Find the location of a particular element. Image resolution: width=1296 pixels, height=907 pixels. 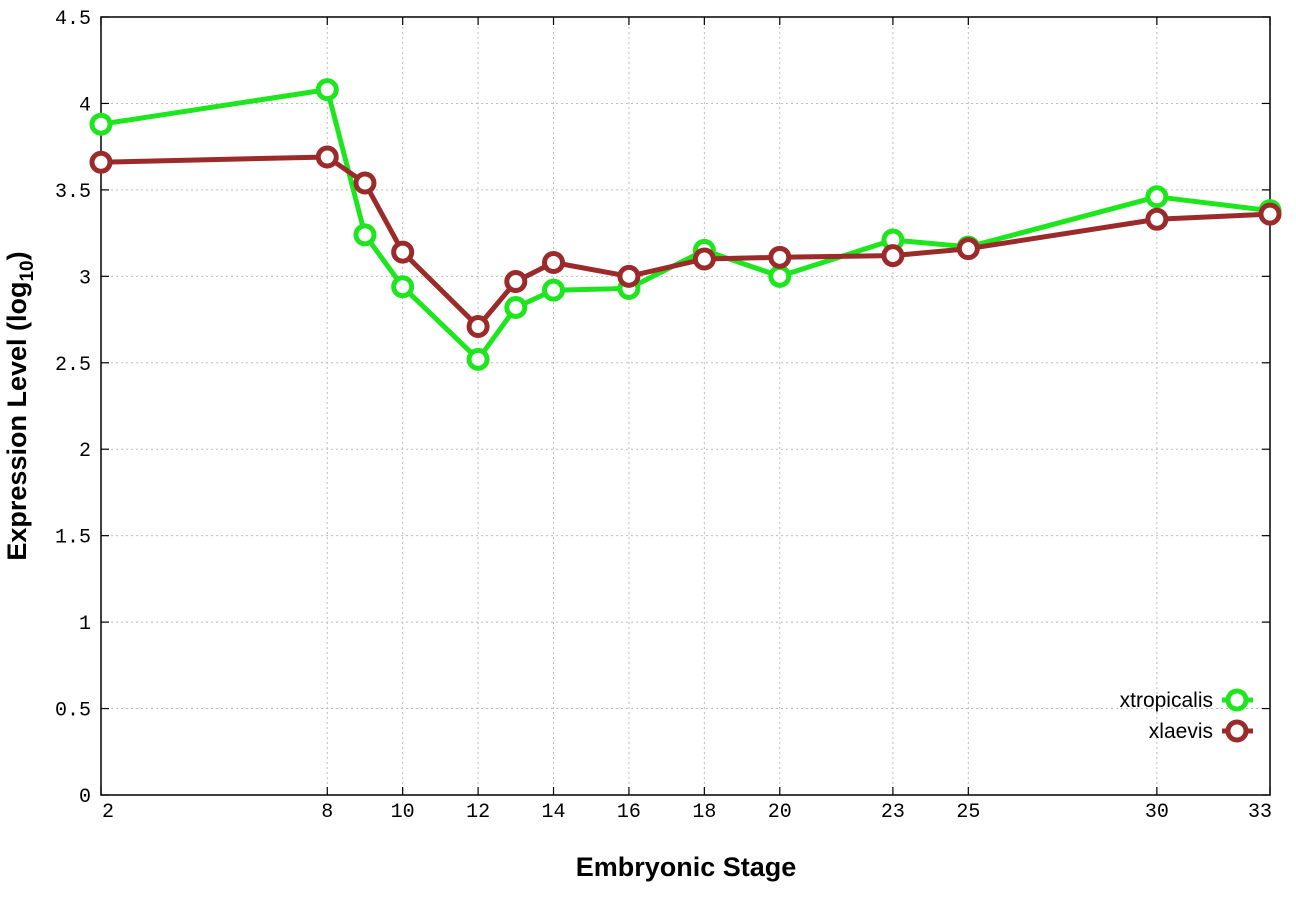

y-tick-label-3-5: 3.5 is located at coordinates (73, 192).